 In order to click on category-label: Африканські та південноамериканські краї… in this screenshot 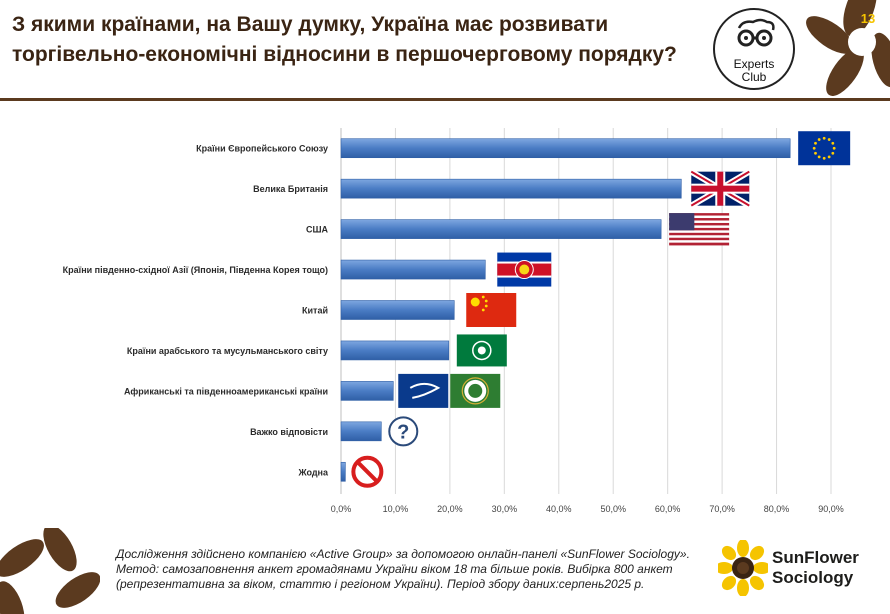, I will do `click(226, 391)`.